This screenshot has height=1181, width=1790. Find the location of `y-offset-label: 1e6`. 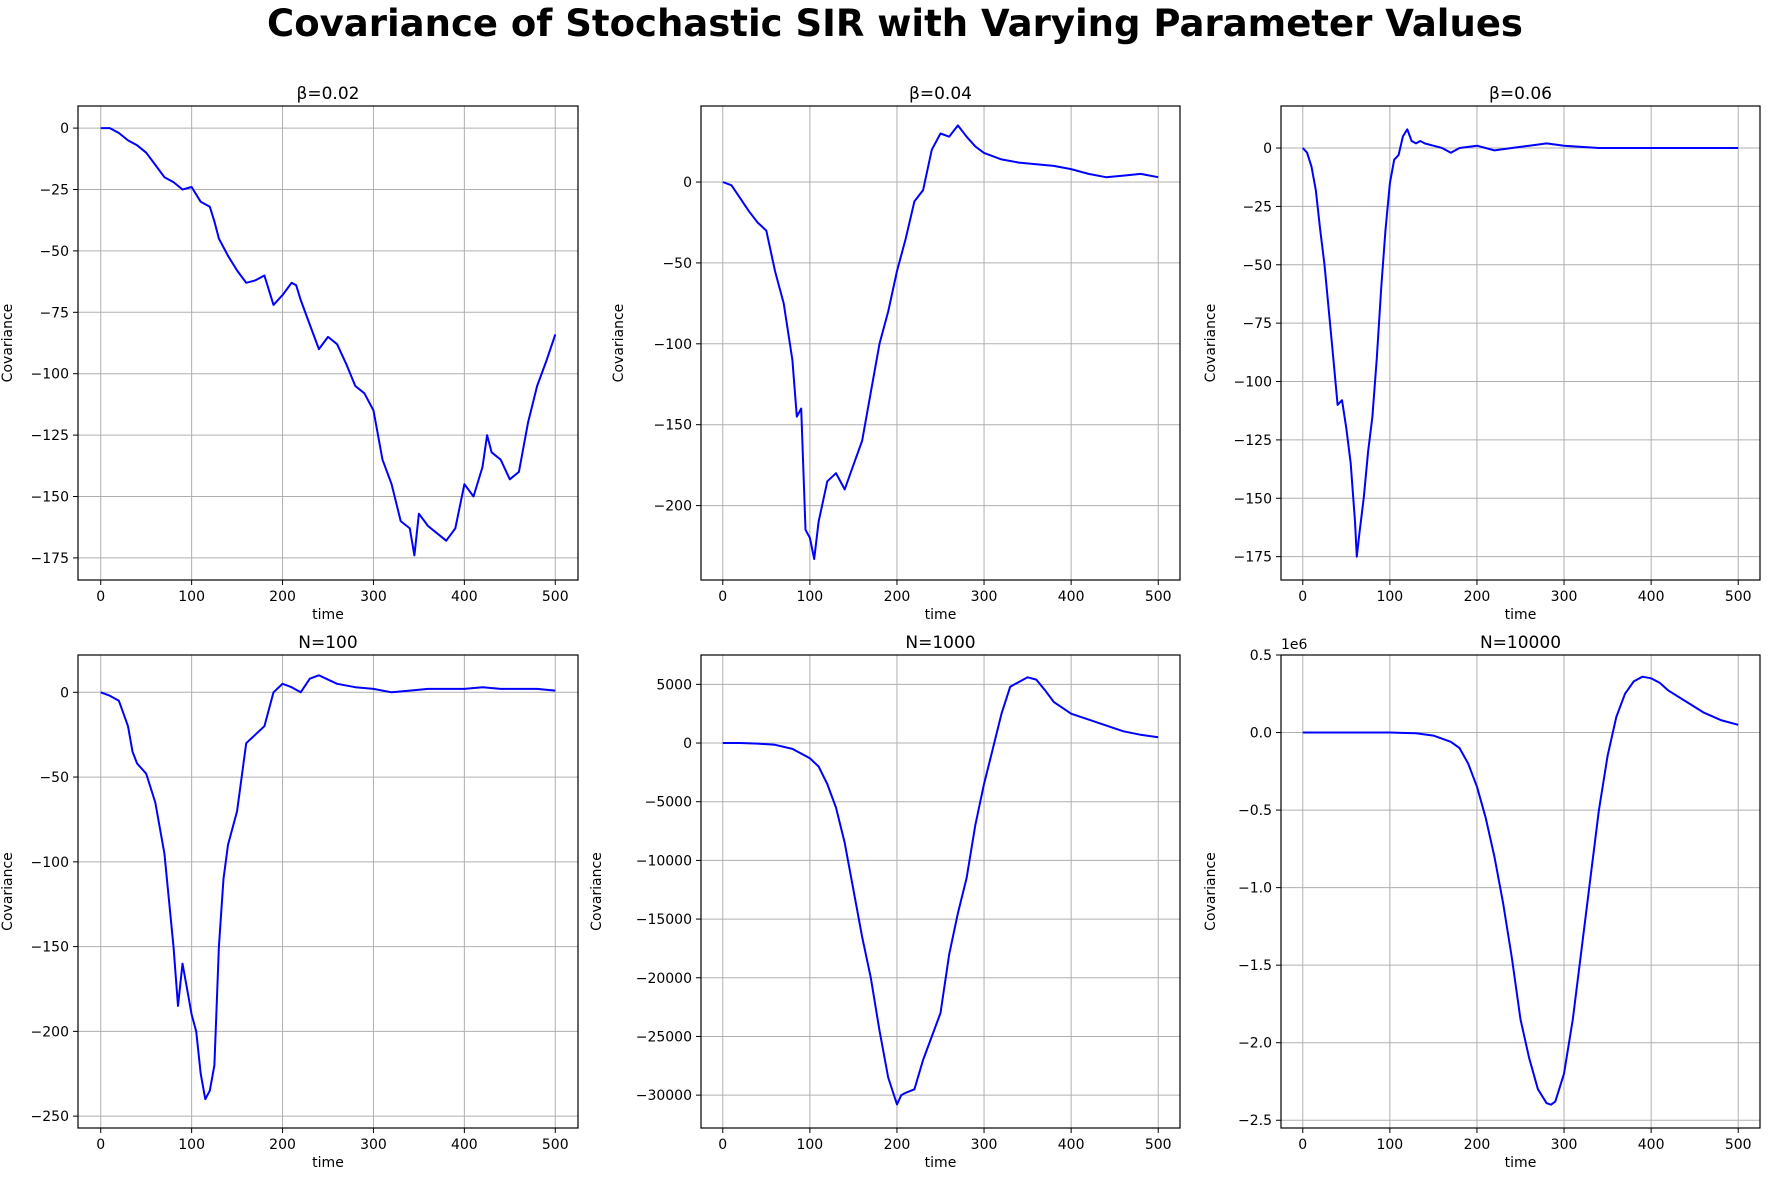

y-offset-label: 1e6 is located at coordinates (1294, 645).